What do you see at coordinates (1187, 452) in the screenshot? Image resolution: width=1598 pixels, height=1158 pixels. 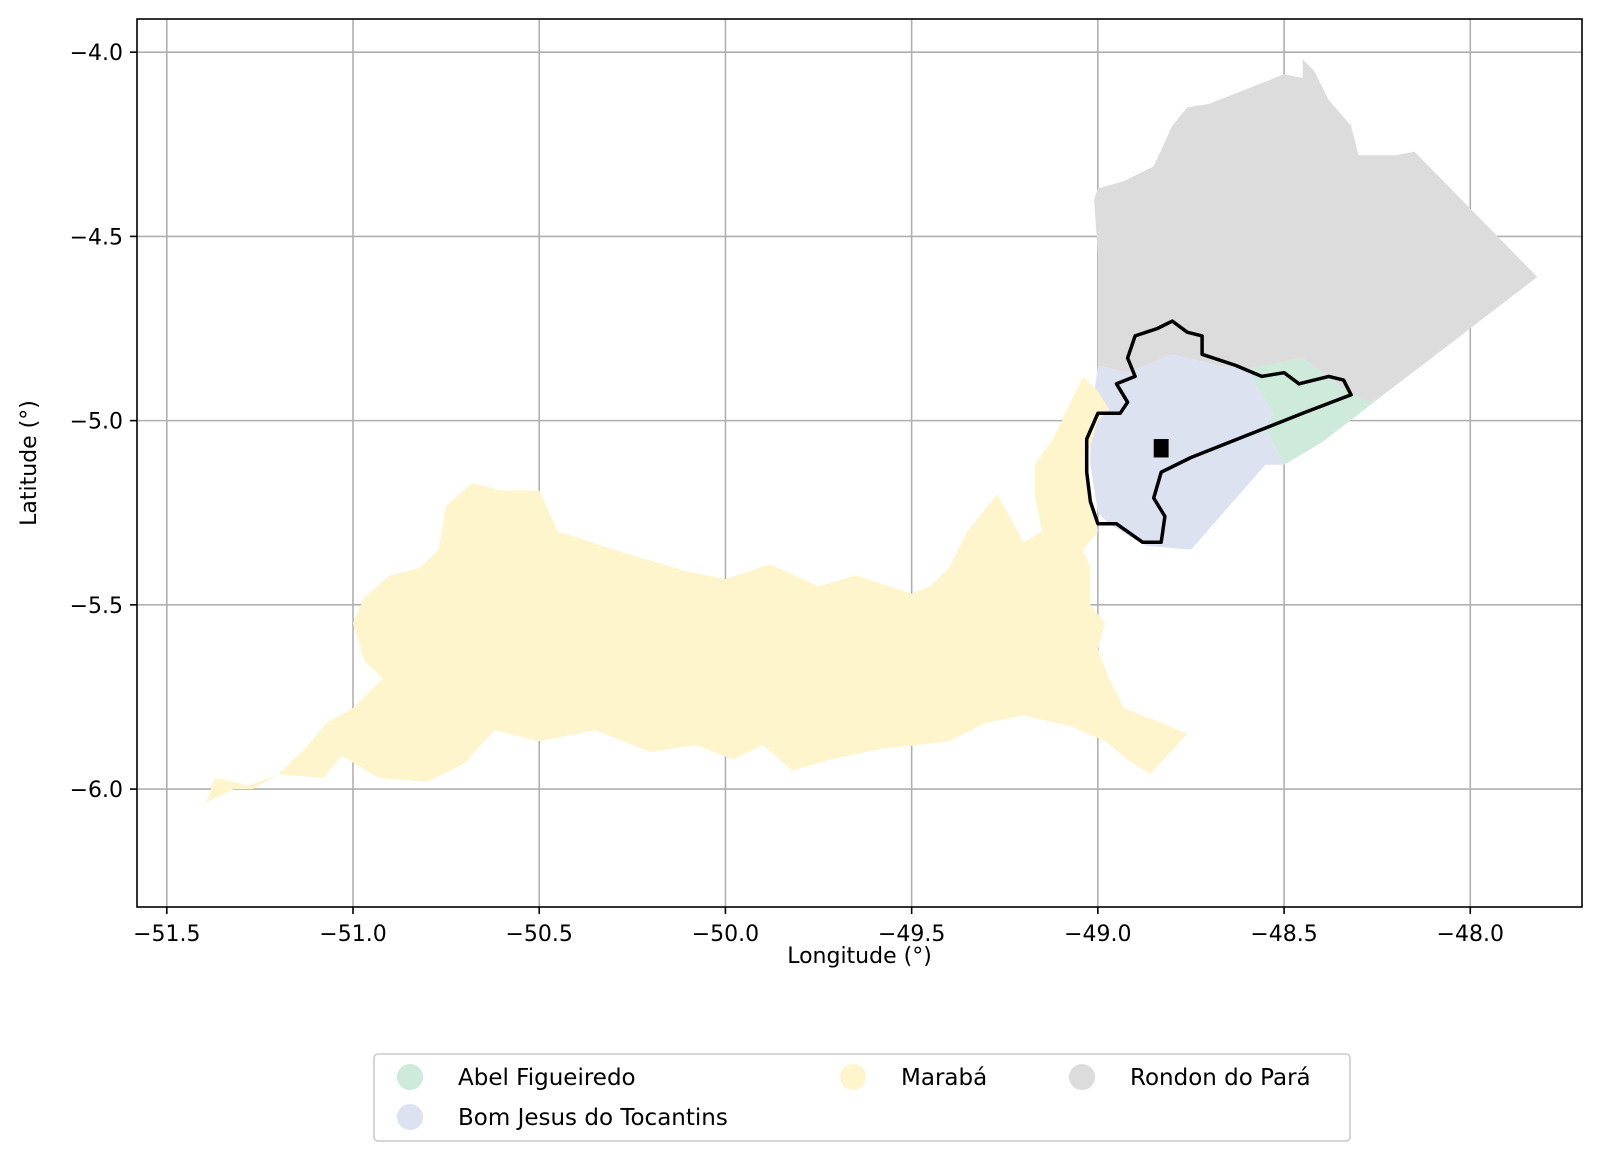 I see `region-bom-jesus-do-tocantins` at bounding box center [1187, 452].